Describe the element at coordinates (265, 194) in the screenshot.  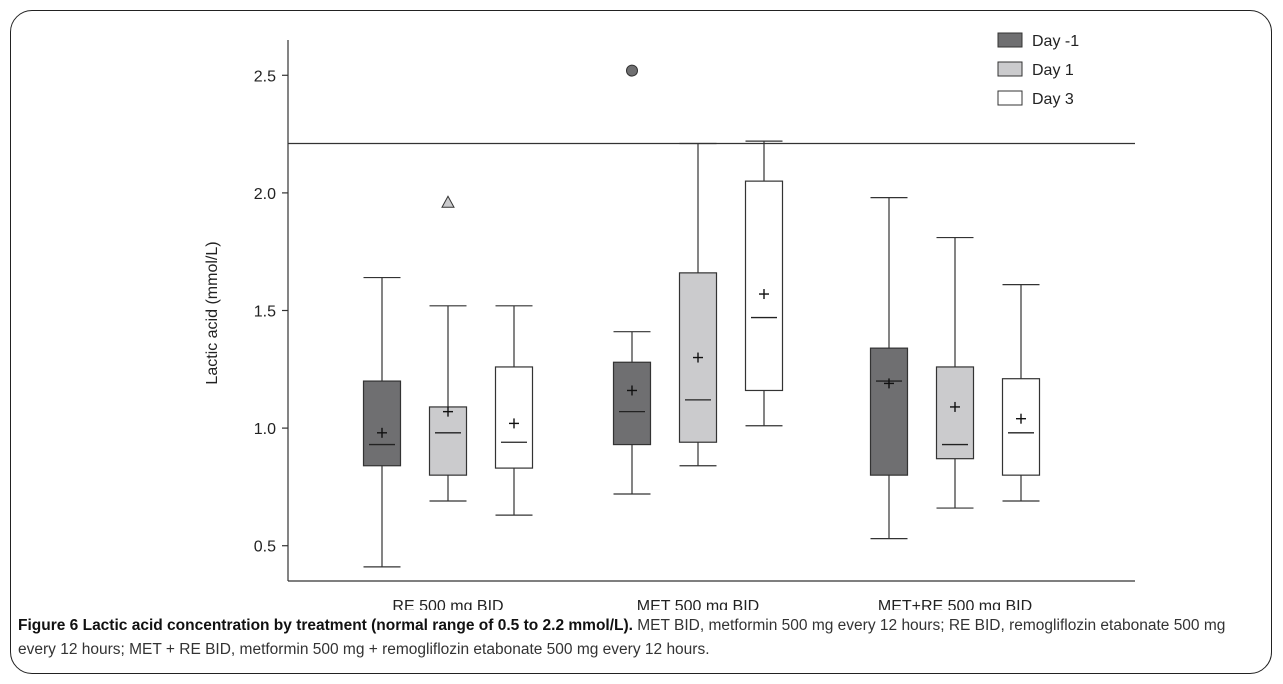
I see `y-tick-label: 2.0` at that location.